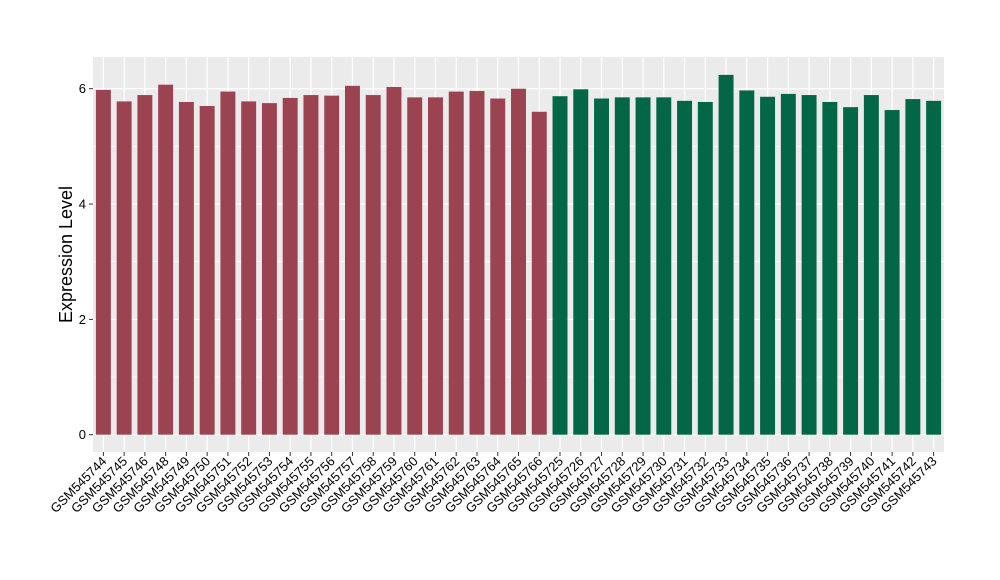 This screenshot has width=1000, height=580. What do you see at coordinates (581, 262) in the screenshot?
I see `bar-GSM545726` at bounding box center [581, 262].